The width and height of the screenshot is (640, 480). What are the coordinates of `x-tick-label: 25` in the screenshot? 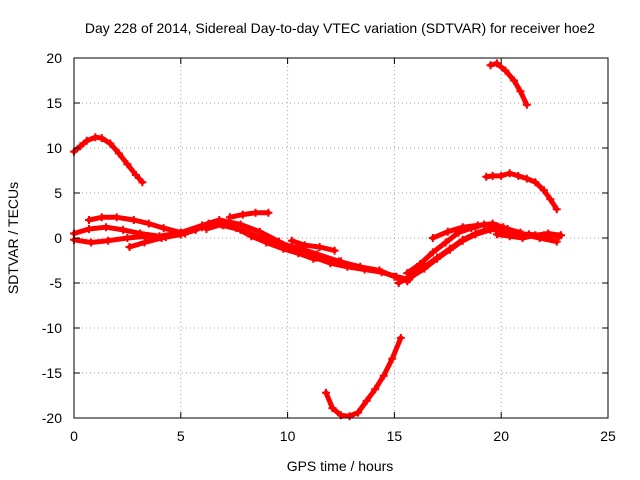 It's located at (608, 436).